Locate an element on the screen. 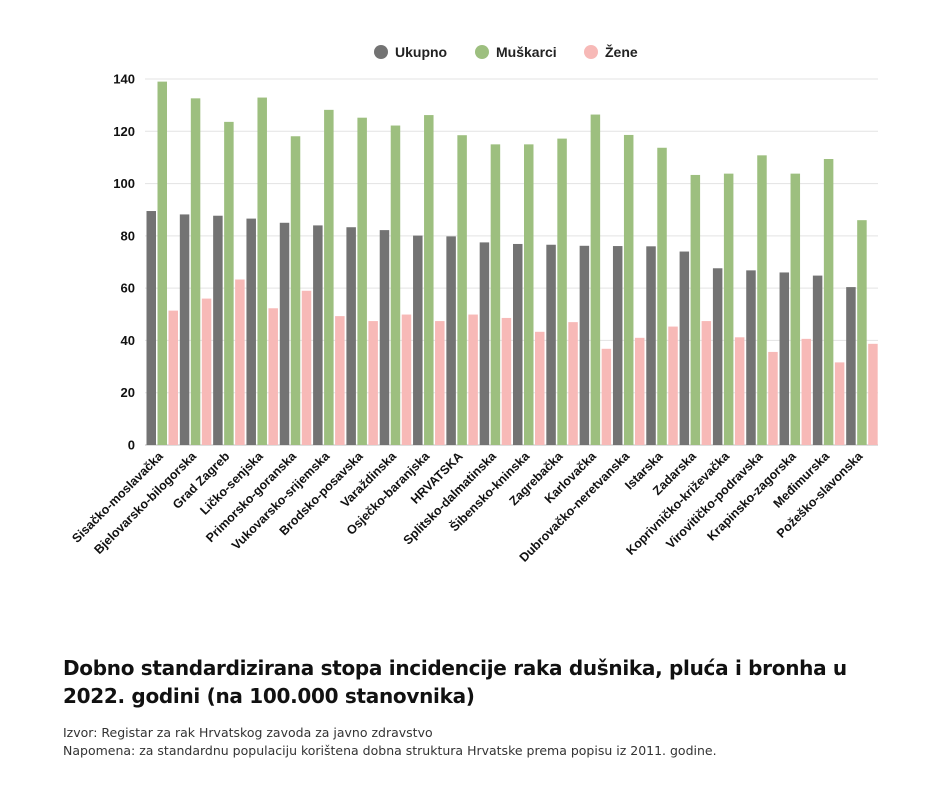 The image size is (940, 788). y-tick-label: 40 is located at coordinates (128, 340).